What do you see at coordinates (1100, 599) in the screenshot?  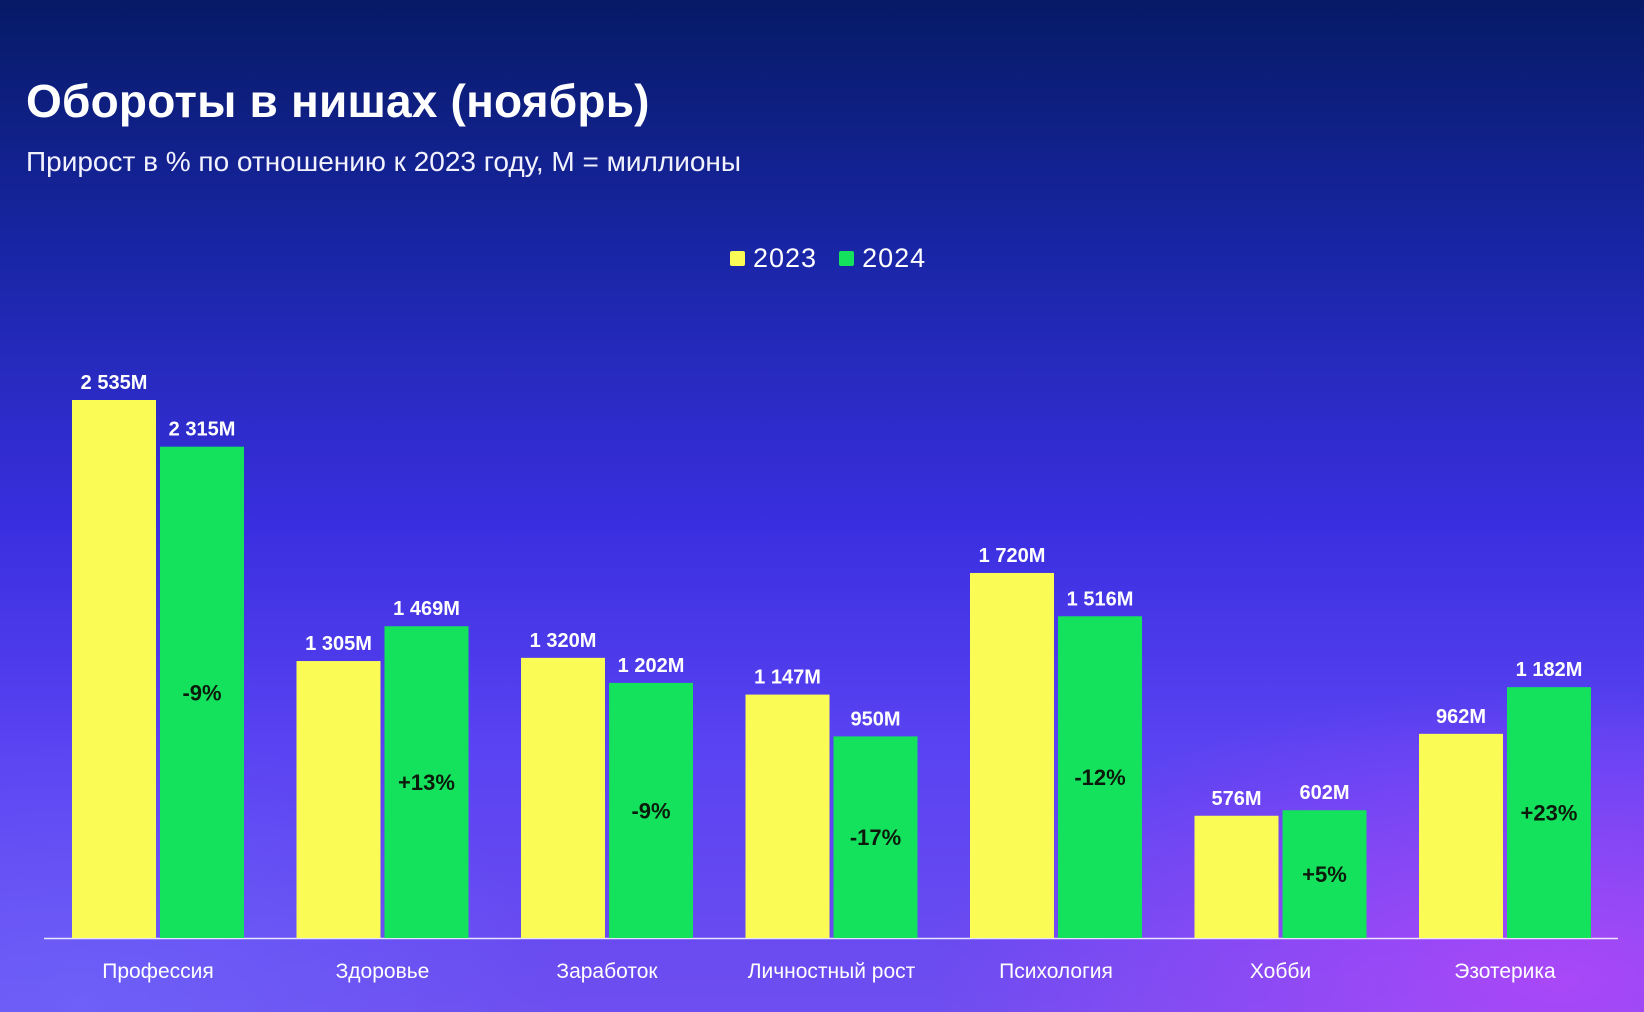 I see `value-label-2024-4: 1 516M` at bounding box center [1100, 599].